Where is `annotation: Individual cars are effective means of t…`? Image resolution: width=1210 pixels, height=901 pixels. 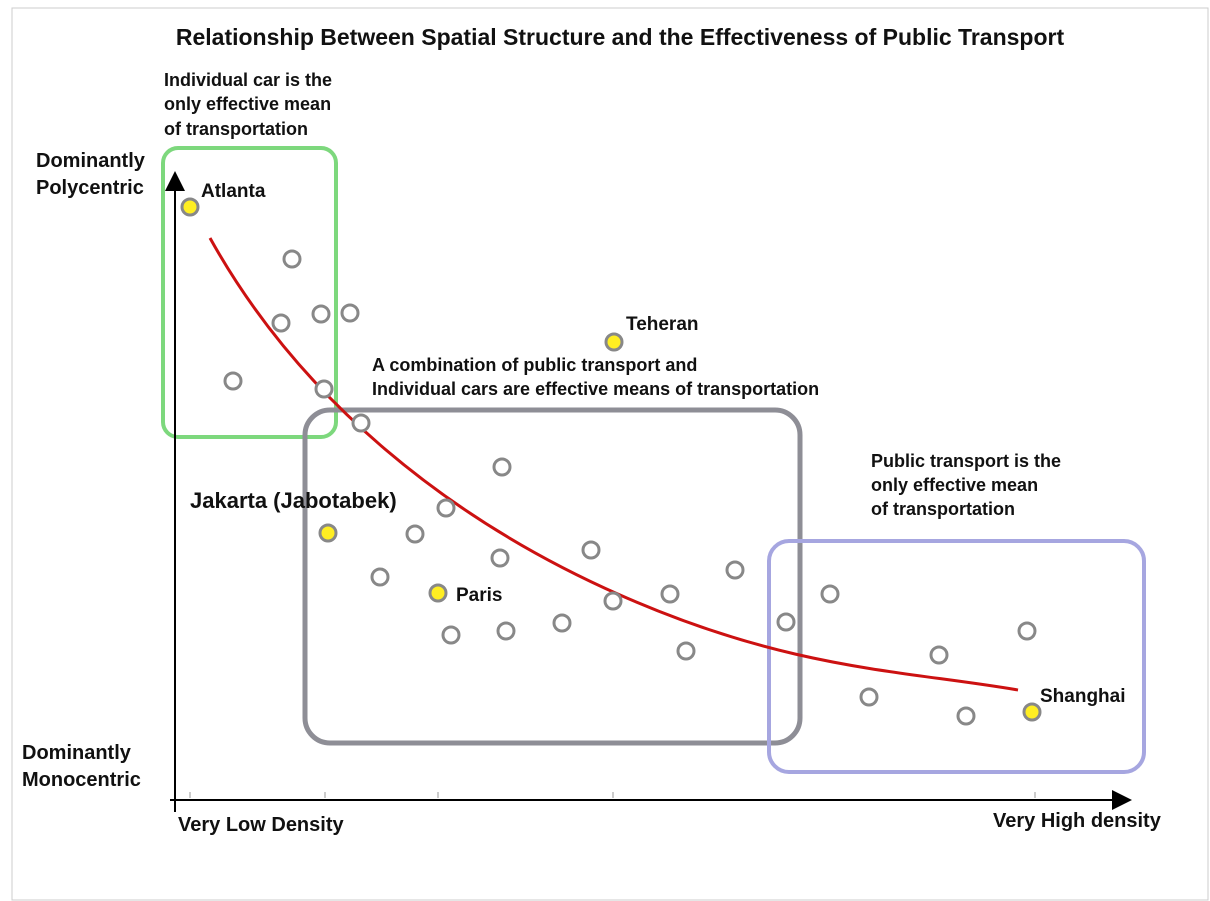 annotation: Individual cars are effective means of t… is located at coordinates (595, 389).